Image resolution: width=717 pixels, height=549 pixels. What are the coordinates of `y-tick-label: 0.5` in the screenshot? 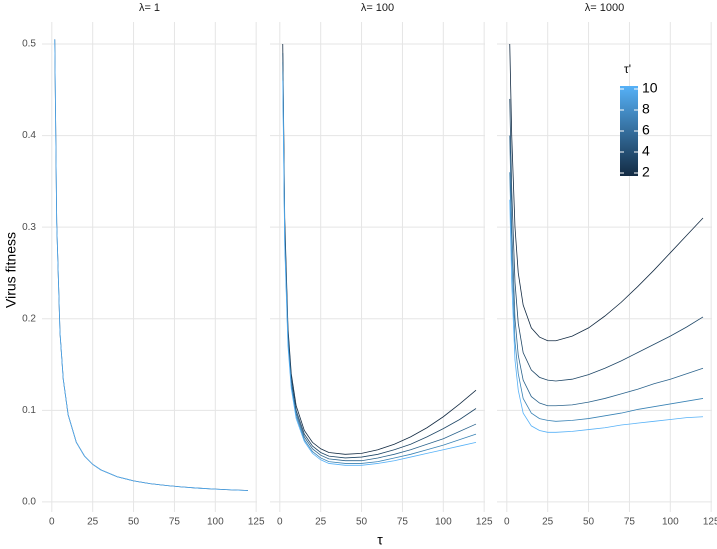 It's located at (29, 44).